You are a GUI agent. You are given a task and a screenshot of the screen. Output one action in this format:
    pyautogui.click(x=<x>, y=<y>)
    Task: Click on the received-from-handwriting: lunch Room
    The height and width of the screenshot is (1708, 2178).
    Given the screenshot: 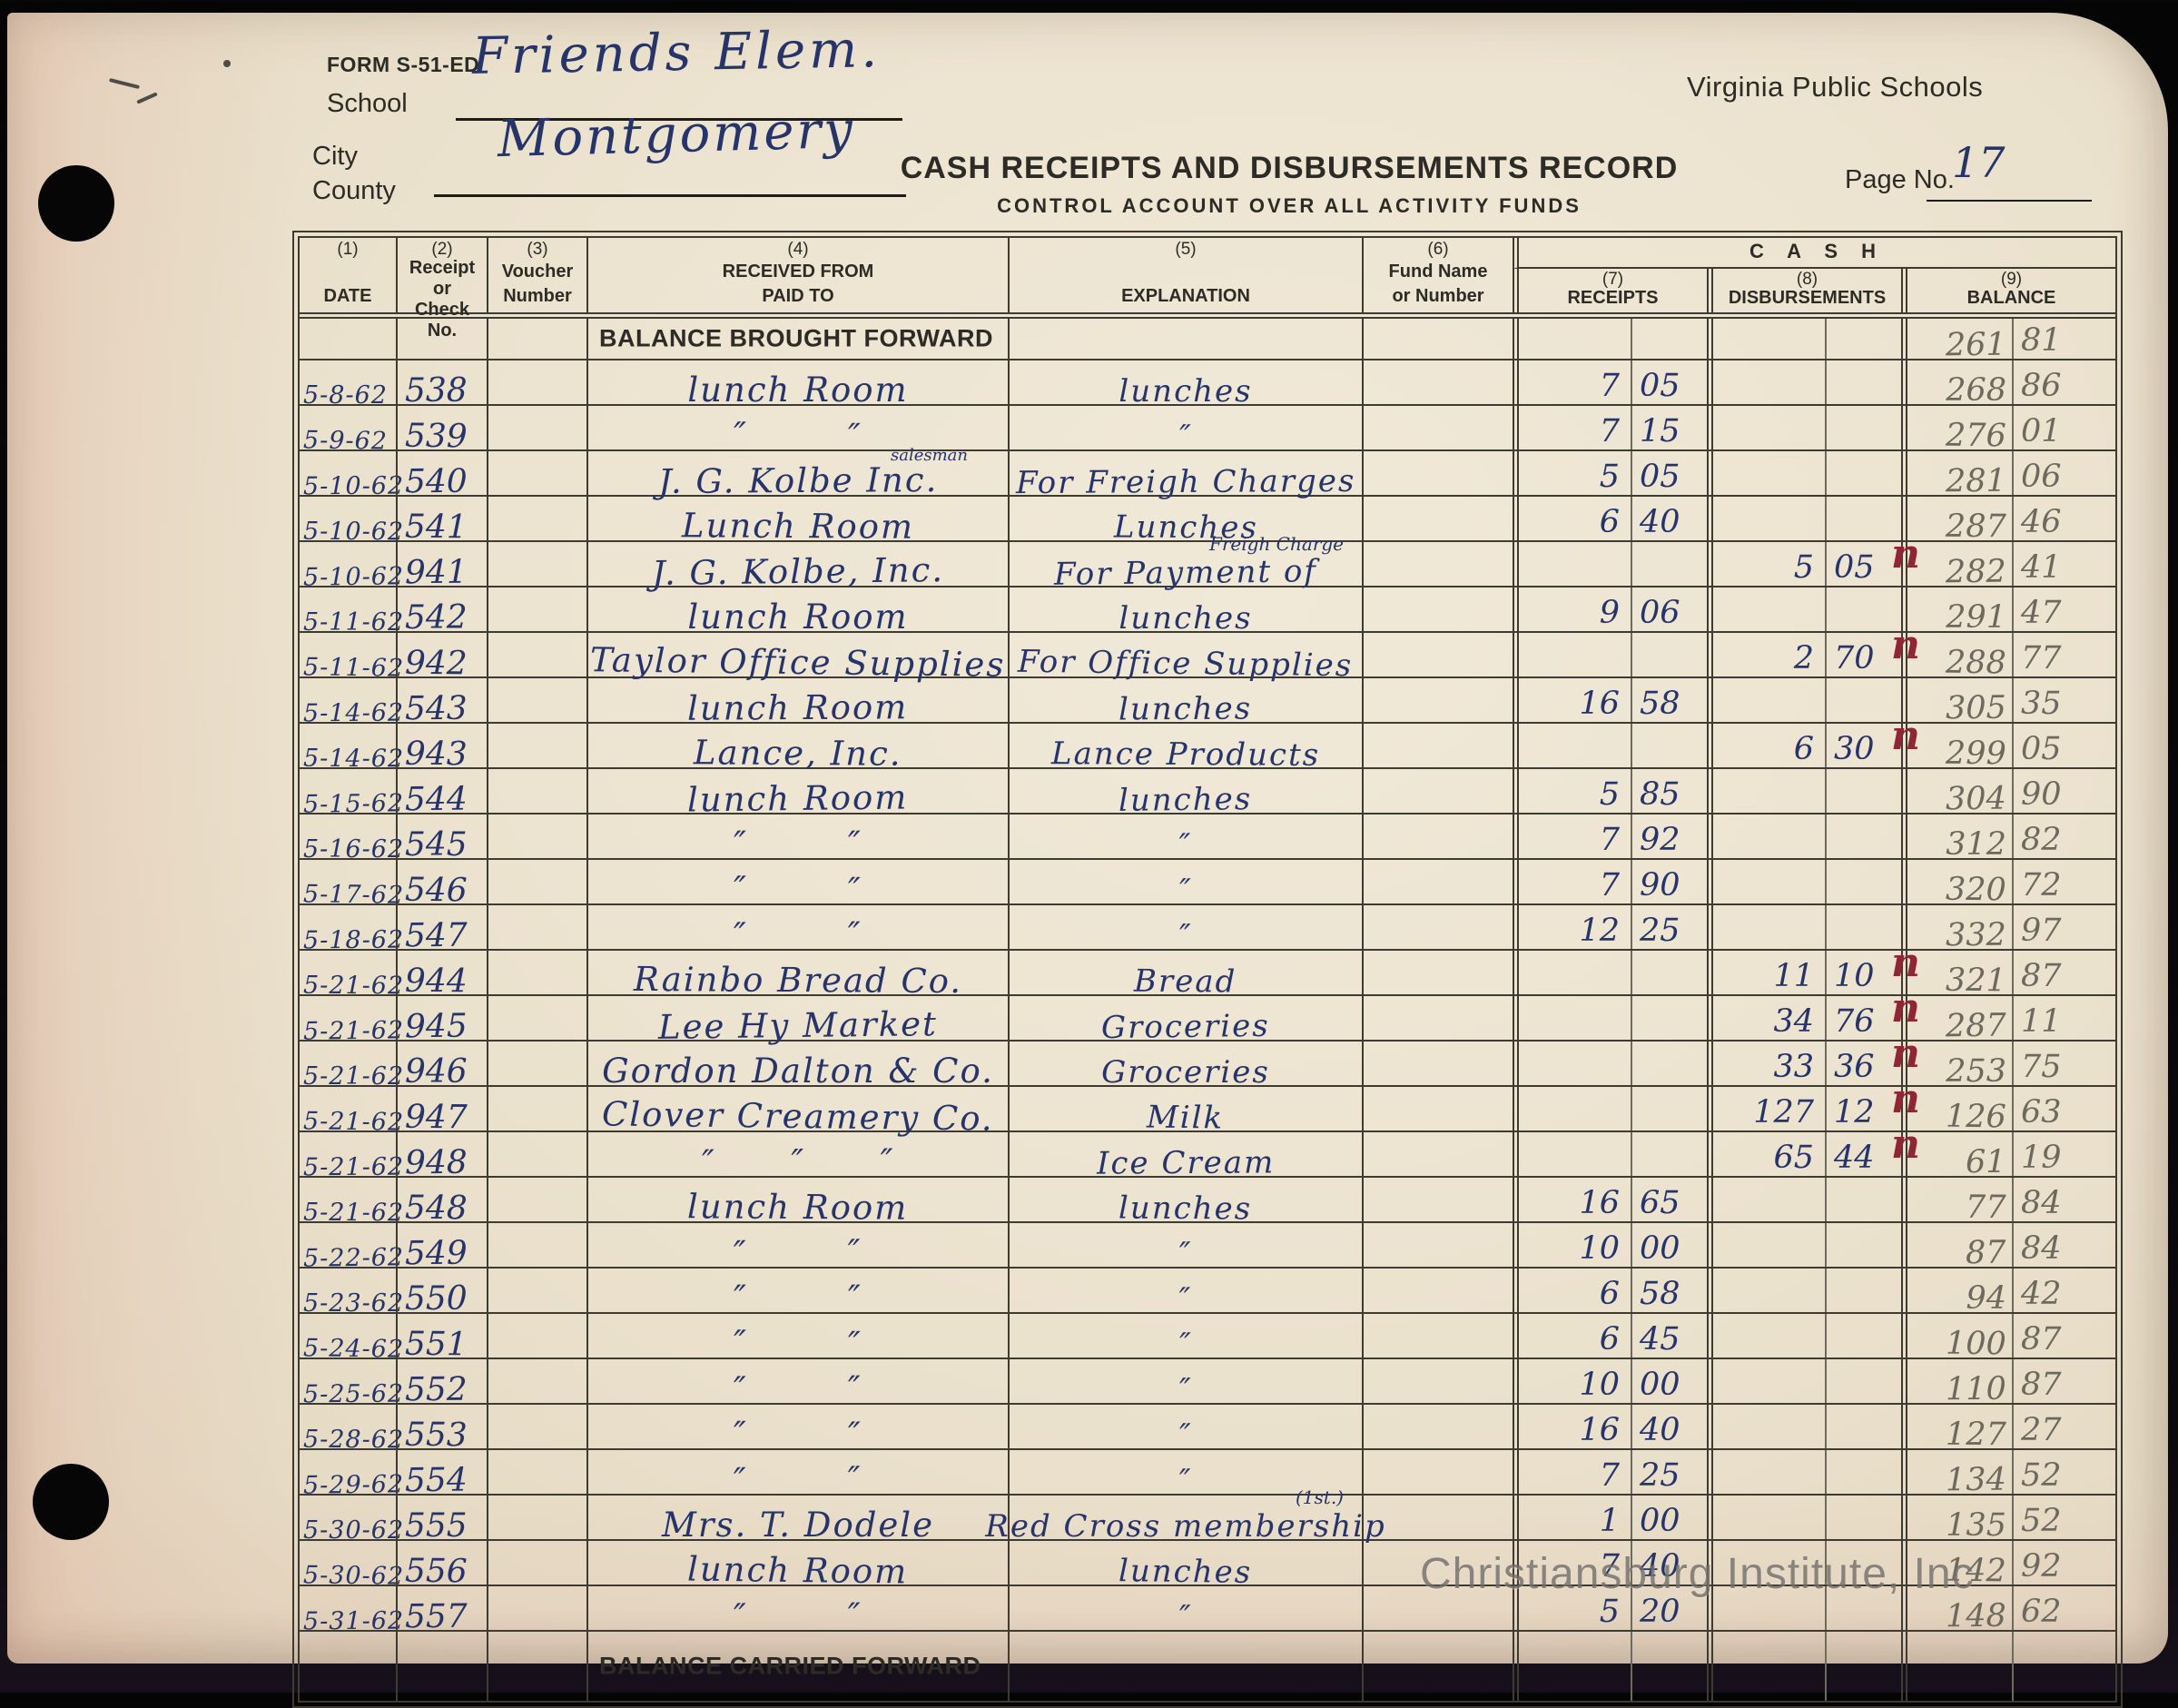 What is the action you would take?
    pyautogui.click(x=798, y=1570)
    